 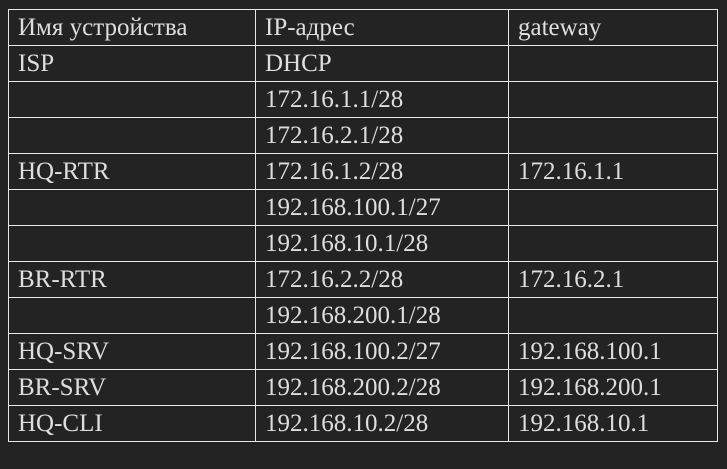 What do you see at coordinates (613, 423) in the screenshot?
I see `table-cell-gateway: 192.168.10.1` at bounding box center [613, 423].